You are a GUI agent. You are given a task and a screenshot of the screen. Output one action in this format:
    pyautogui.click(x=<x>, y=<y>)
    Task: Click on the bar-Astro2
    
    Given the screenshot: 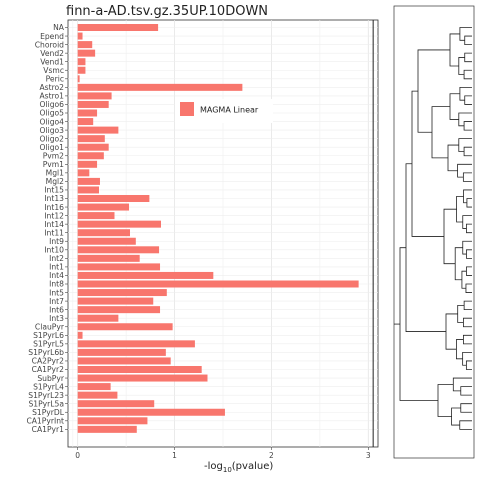 What is the action you would take?
    pyautogui.click(x=160, y=87)
    